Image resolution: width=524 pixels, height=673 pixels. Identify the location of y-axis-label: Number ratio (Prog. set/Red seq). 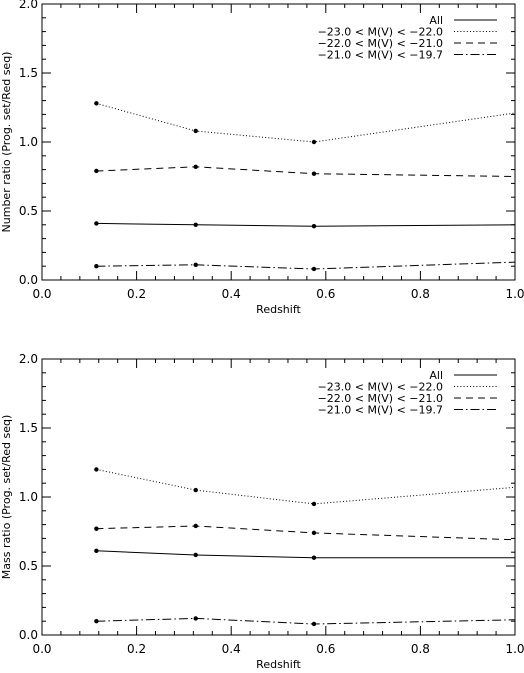
(6, 142).